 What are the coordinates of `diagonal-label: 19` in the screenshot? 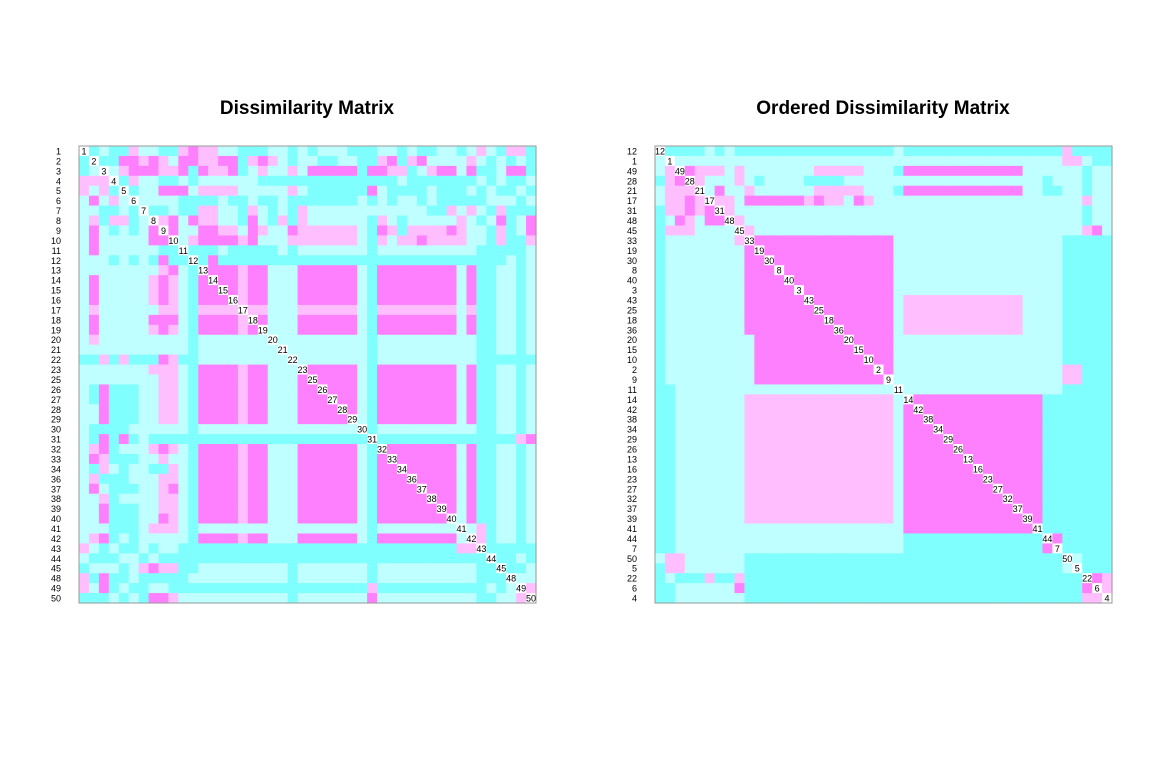 It's located at (759, 251).